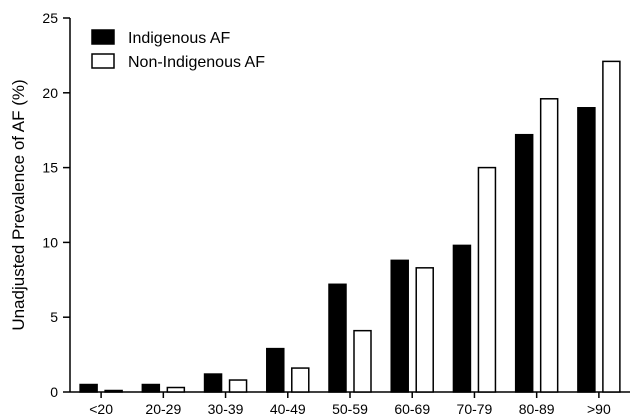  Describe the element at coordinates (103, 37) in the screenshot. I see `legend-swatch-indigenous` at that location.